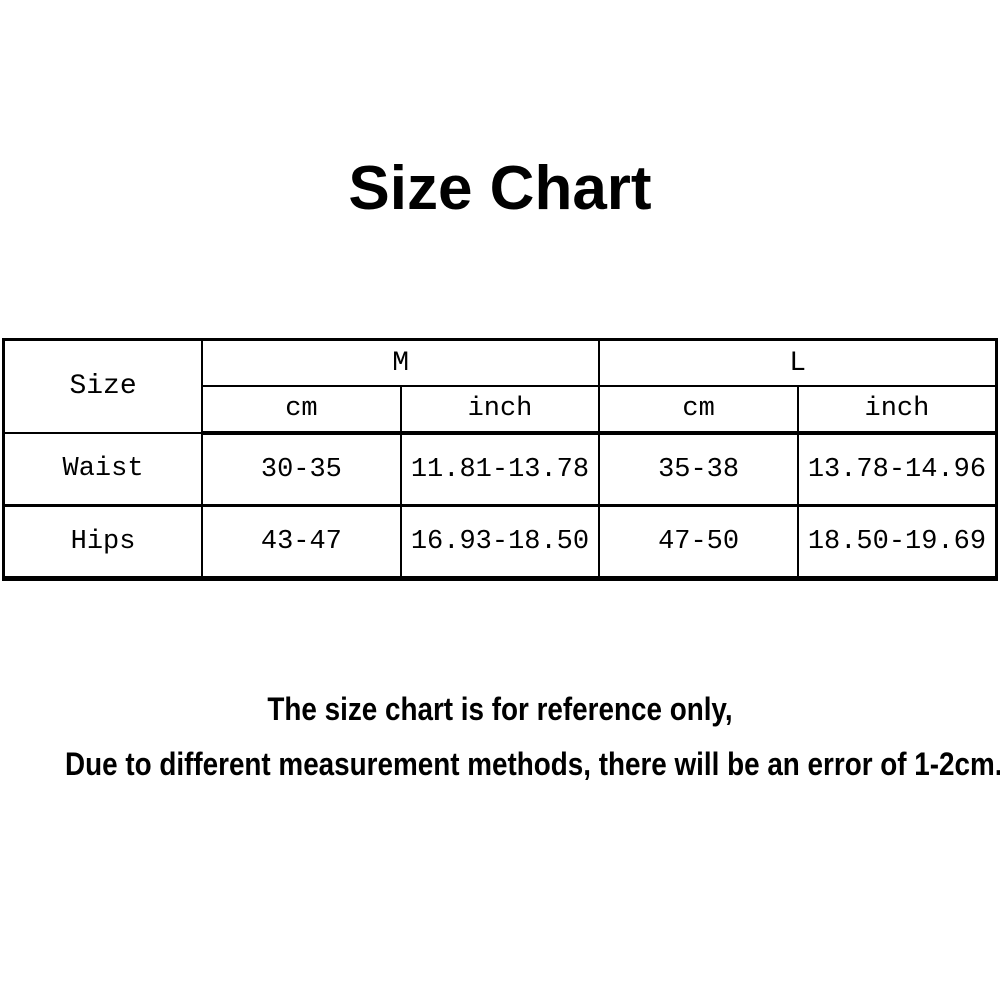  What do you see at coordinates (500, 188) in the screenshot?
I see `page-title: Size Chart` at bounding box center [500, 188].